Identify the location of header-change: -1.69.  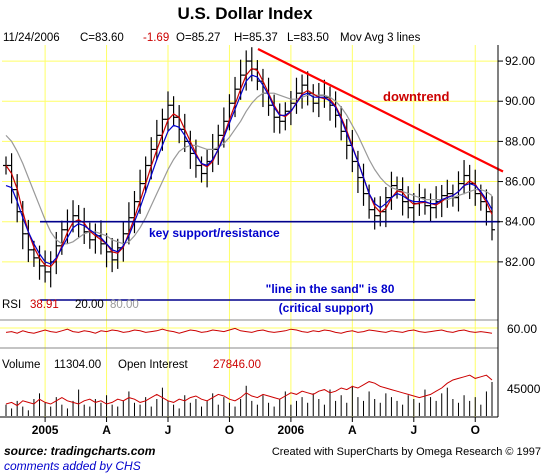
(156, 38).